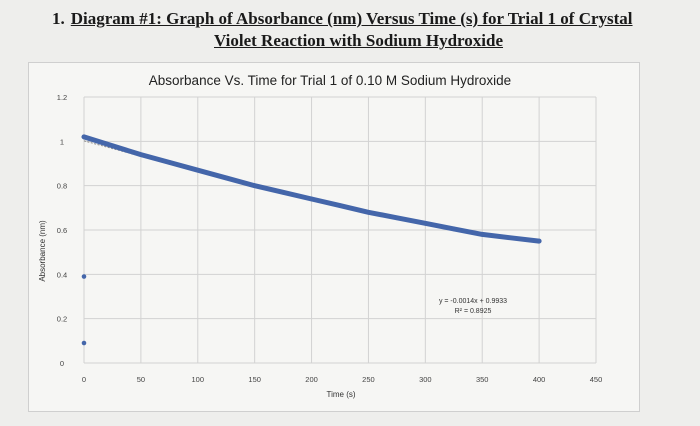 The image size is (700, 426). What do you see at coordinates (62, 141) in the screenshot?
I see `y-tick-label: 1` at bounding box center [62, 141].